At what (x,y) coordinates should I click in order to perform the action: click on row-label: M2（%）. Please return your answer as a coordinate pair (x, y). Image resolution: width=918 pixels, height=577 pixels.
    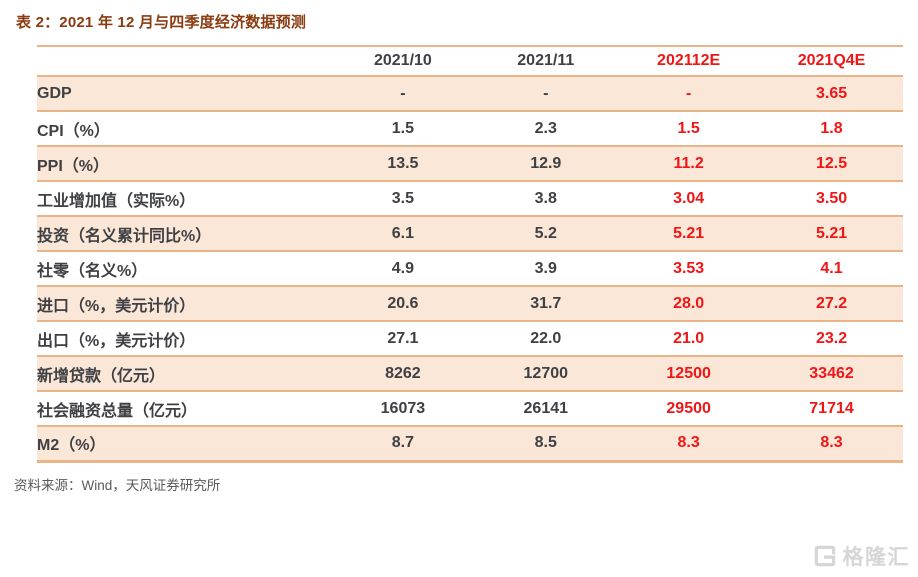
    Looking at the image, I should click on (71, 446).